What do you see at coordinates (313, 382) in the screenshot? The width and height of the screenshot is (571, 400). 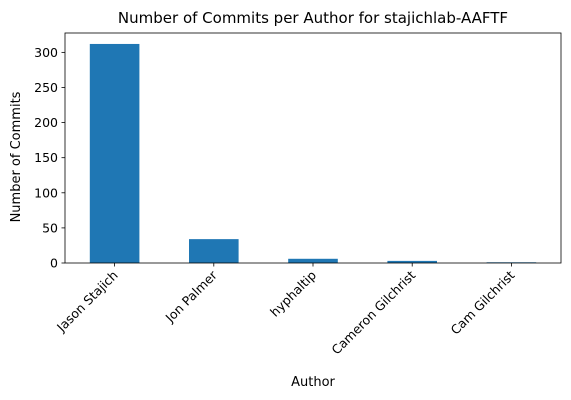 I see `x-axis-label: Author` at bounding box center [313, 382].